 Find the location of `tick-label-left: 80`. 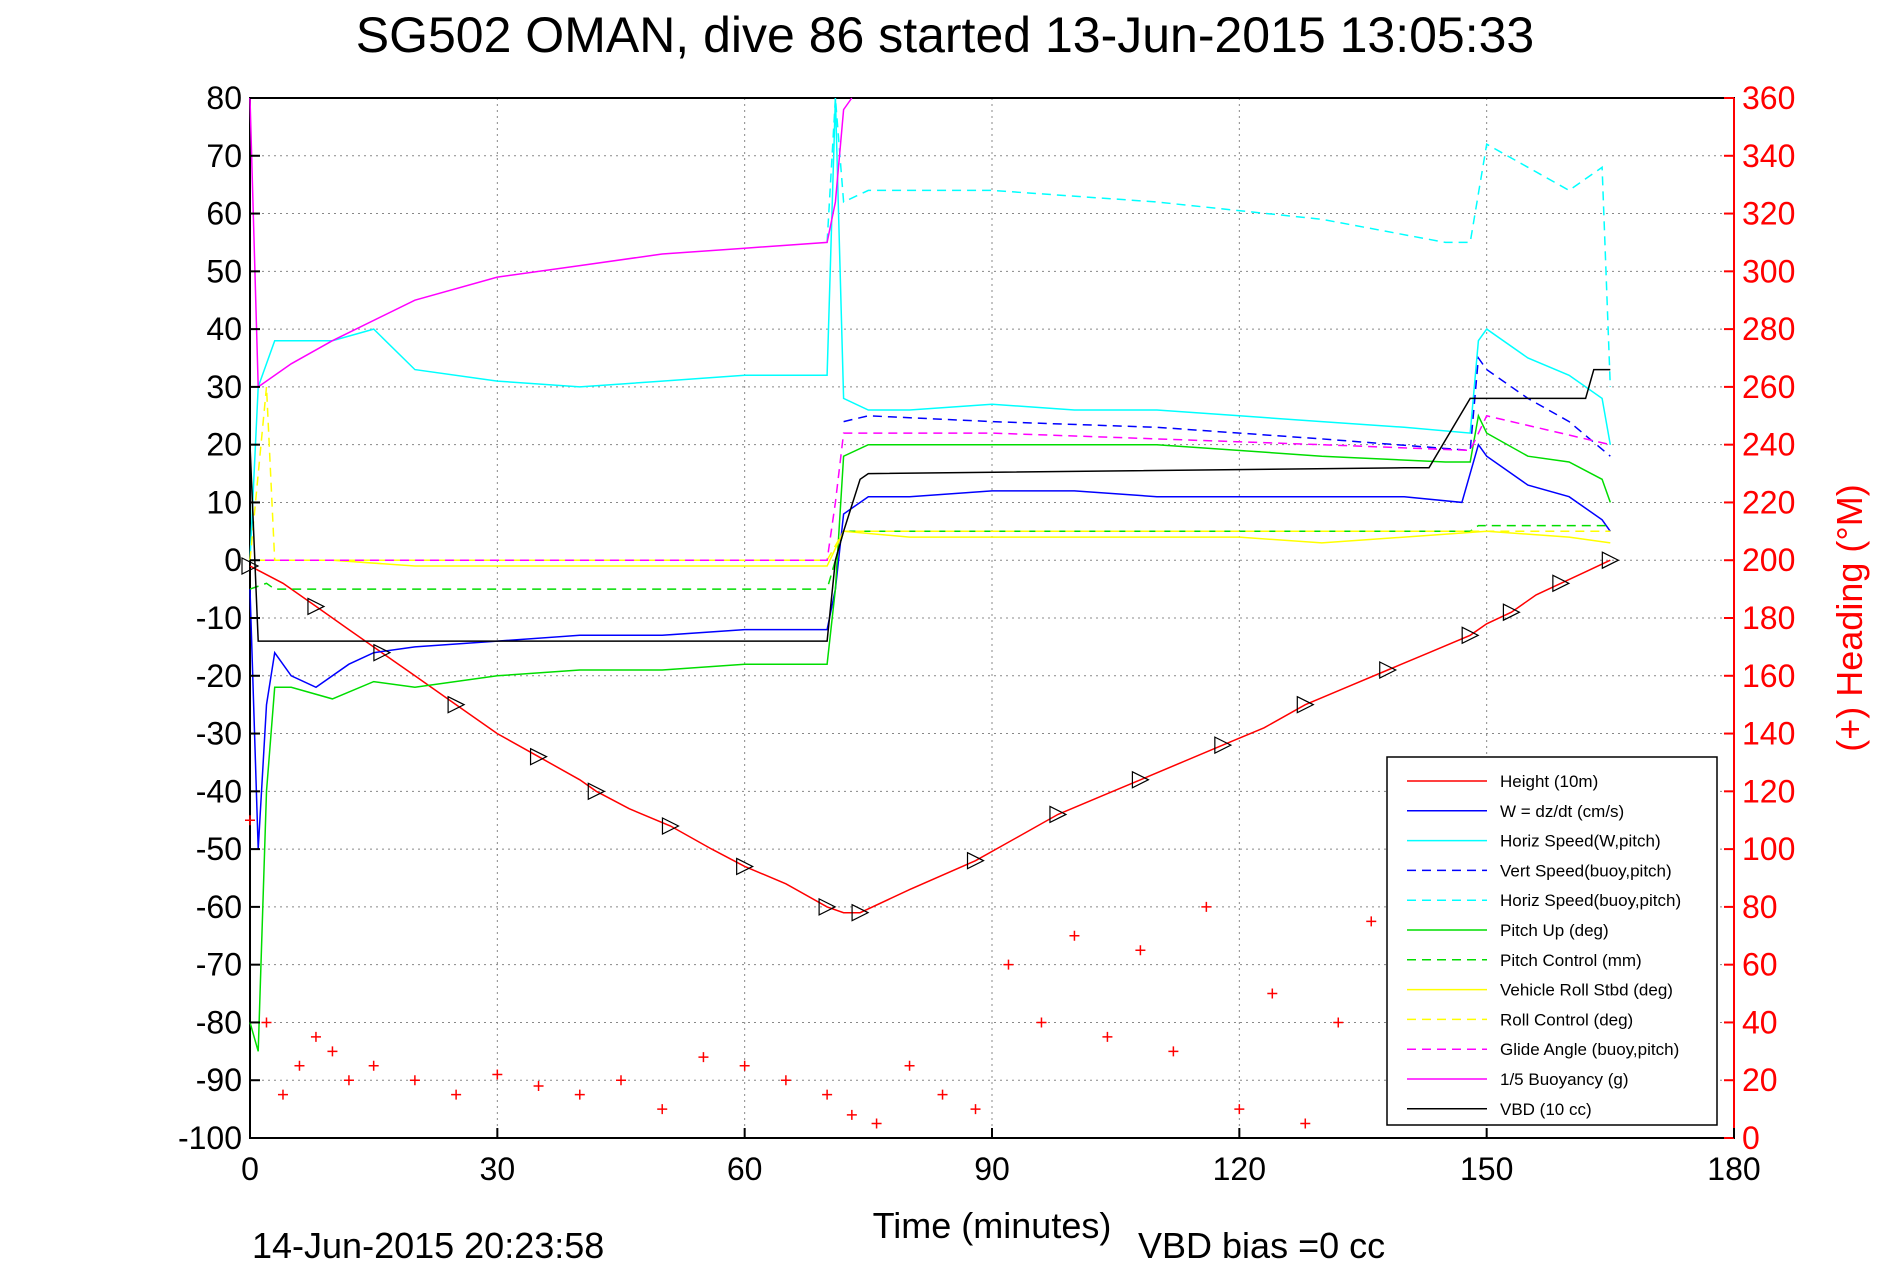

tick-label-left: 80 is located at coordinates (224, 98).